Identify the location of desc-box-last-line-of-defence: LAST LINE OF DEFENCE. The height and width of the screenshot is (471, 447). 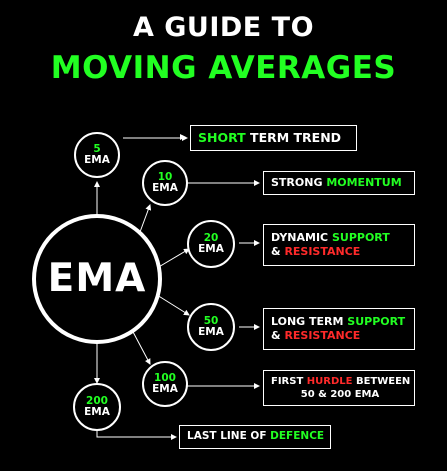
(255, 437).